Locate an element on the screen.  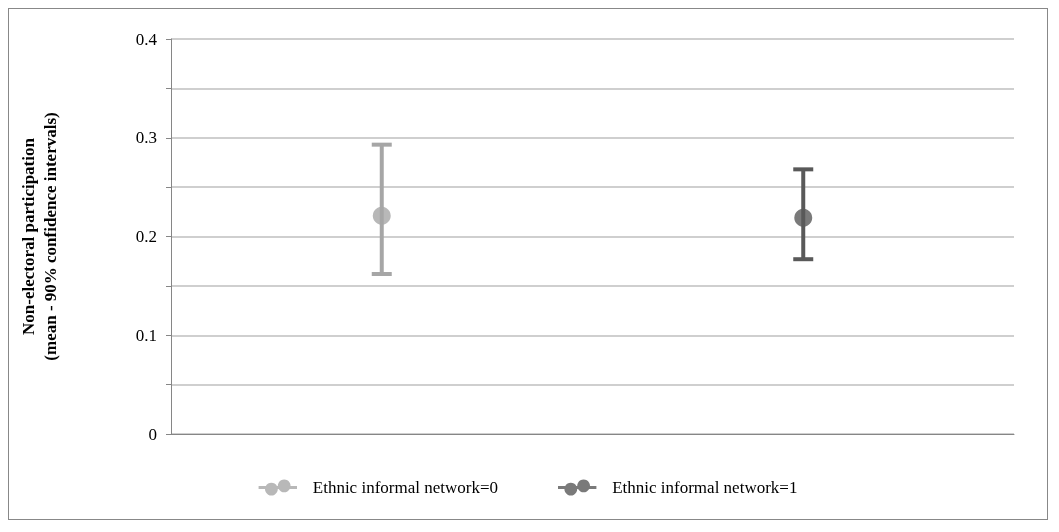
legend-label: Ethnic informal network=1 is located at coordinates (705, 487).